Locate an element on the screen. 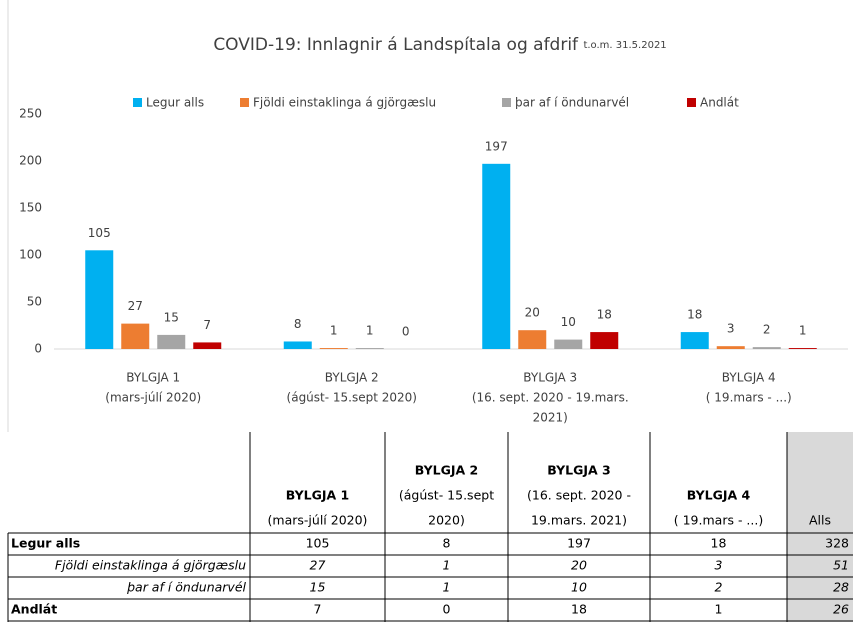 This screenshot has width=853, height=622. table-cell: 28 is located at coordinates (841, 587).